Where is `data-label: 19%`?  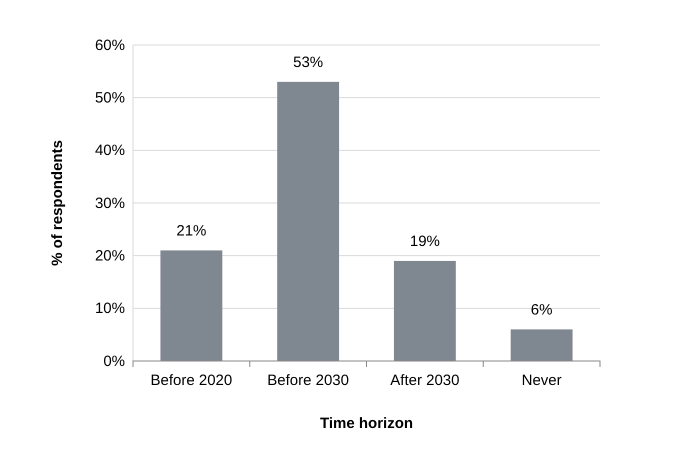 data-label: 19% is located at coordinates (425, 241).